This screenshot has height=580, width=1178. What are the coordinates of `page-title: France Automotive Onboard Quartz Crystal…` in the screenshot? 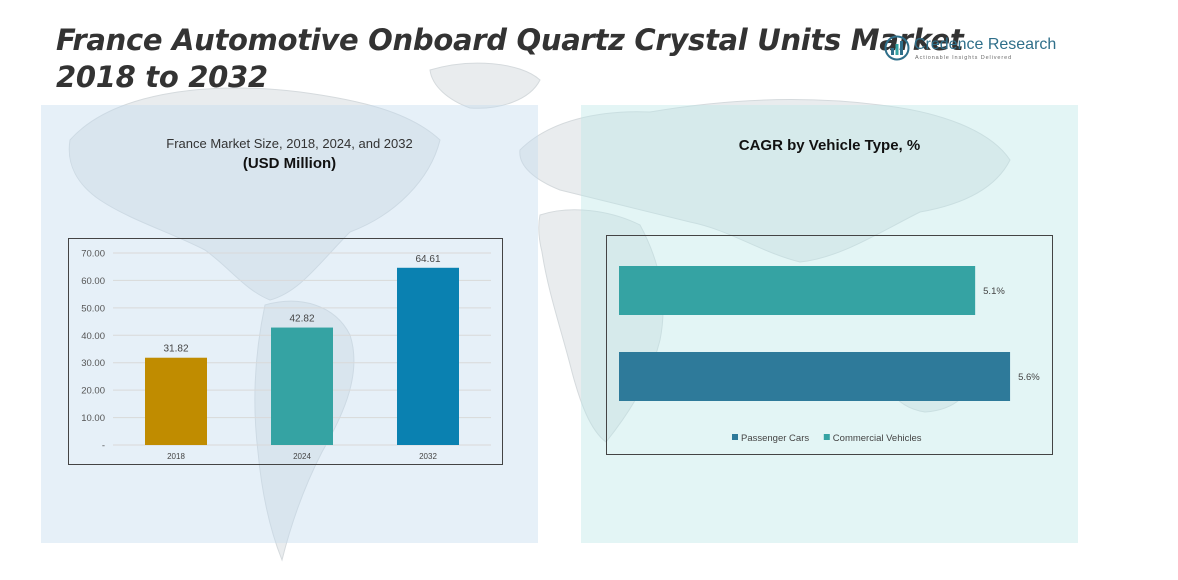 It's located at (510, 59).